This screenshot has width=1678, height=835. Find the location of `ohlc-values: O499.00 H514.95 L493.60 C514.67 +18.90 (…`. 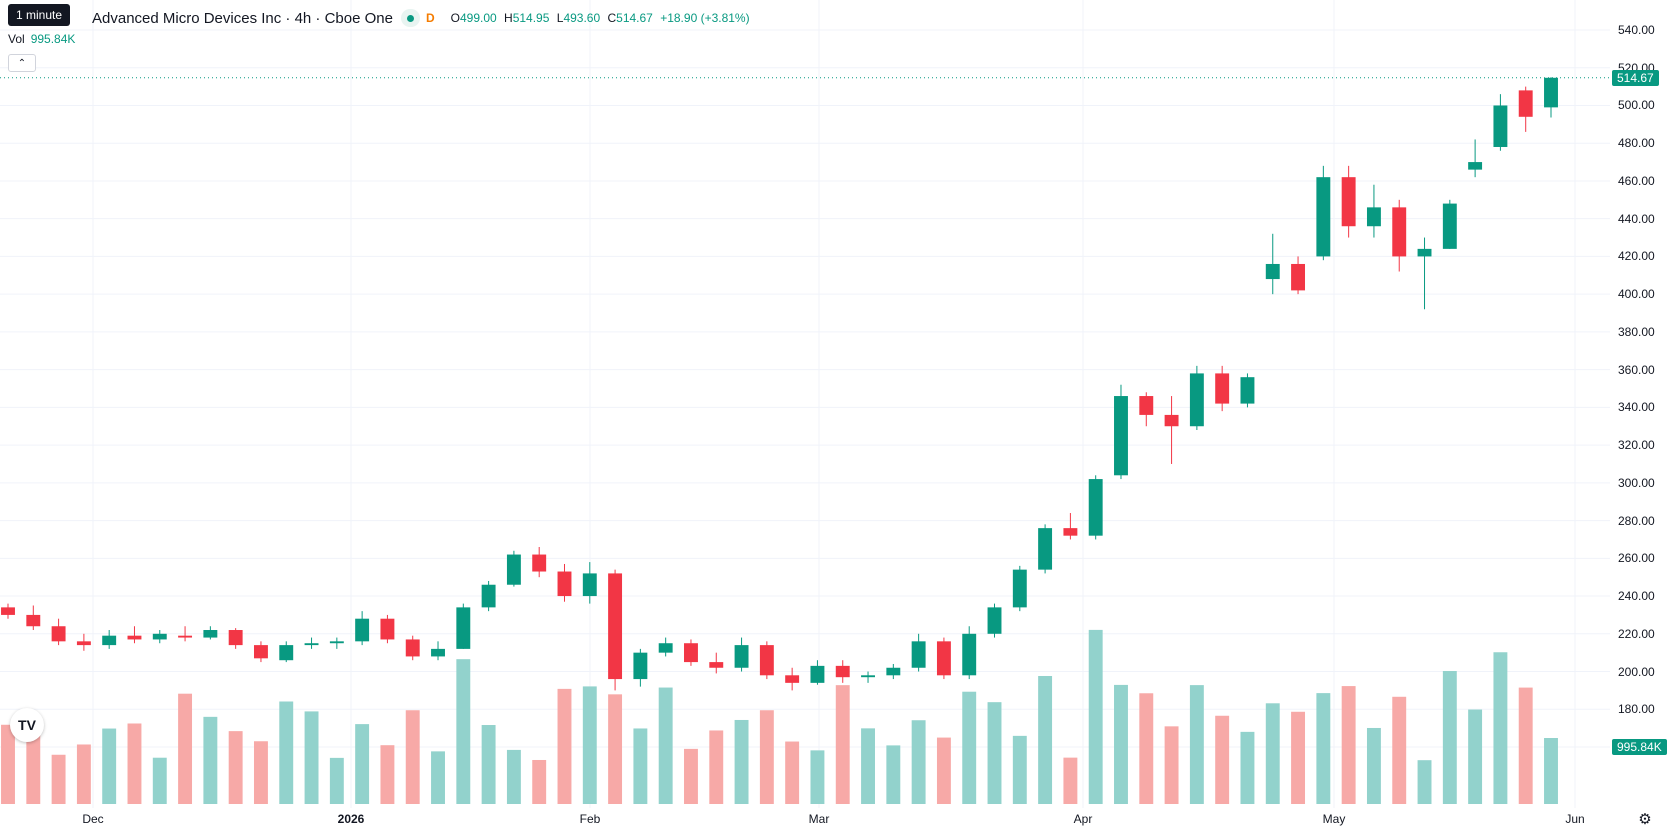

ohlc-values: O499.00 H514.95 L493.60 C514.67 +18.90 (… is located at coordinates (602, 18).